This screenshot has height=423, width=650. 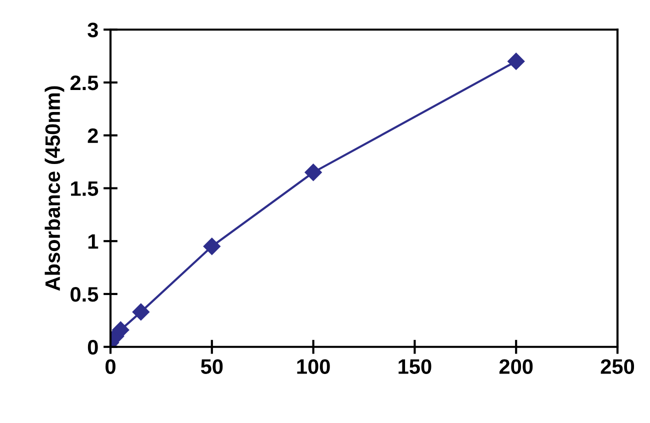 What do you see at coordinates (93, 241) in the screenshot?
I see `y-tick-label: 1` at bounding box center [93, 241].